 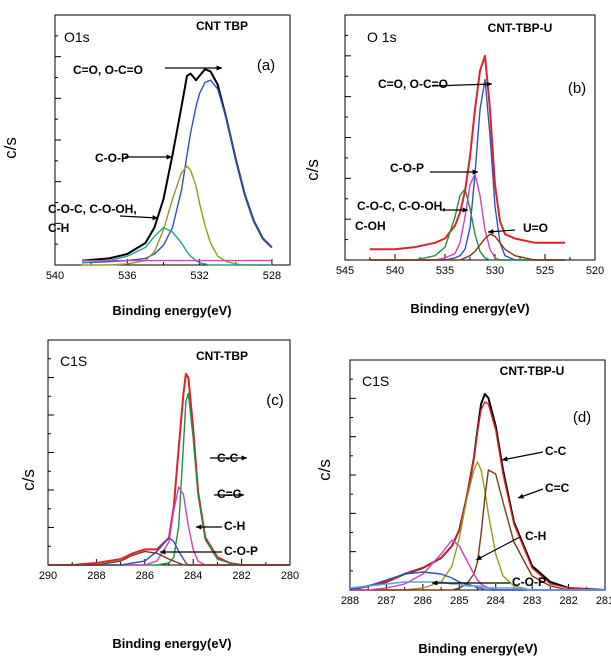 I want to click on series-line-teal, so click(x=177, y=246).